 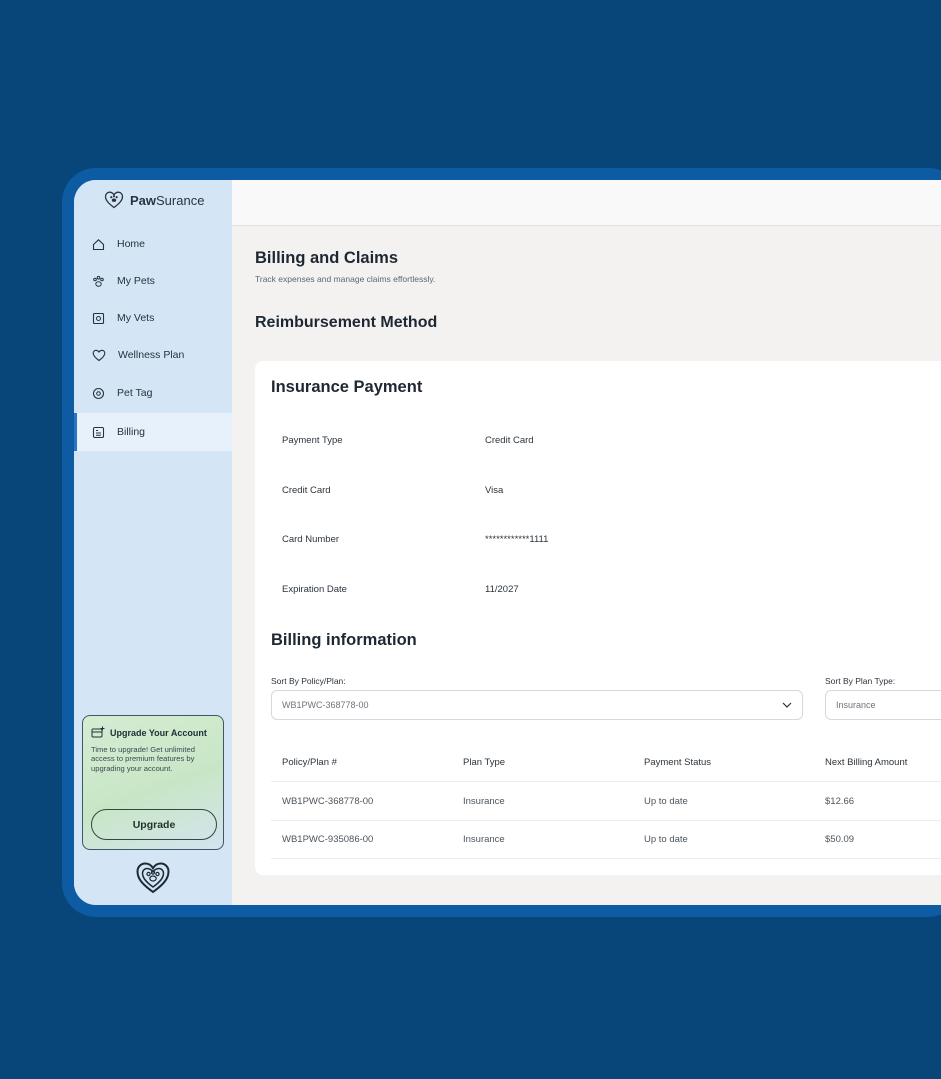 What do you see at coordinates (347, 387) in the screenshot?
I see `insurance-payment-title: Insurance Payment` at bounding box center [347, 387].